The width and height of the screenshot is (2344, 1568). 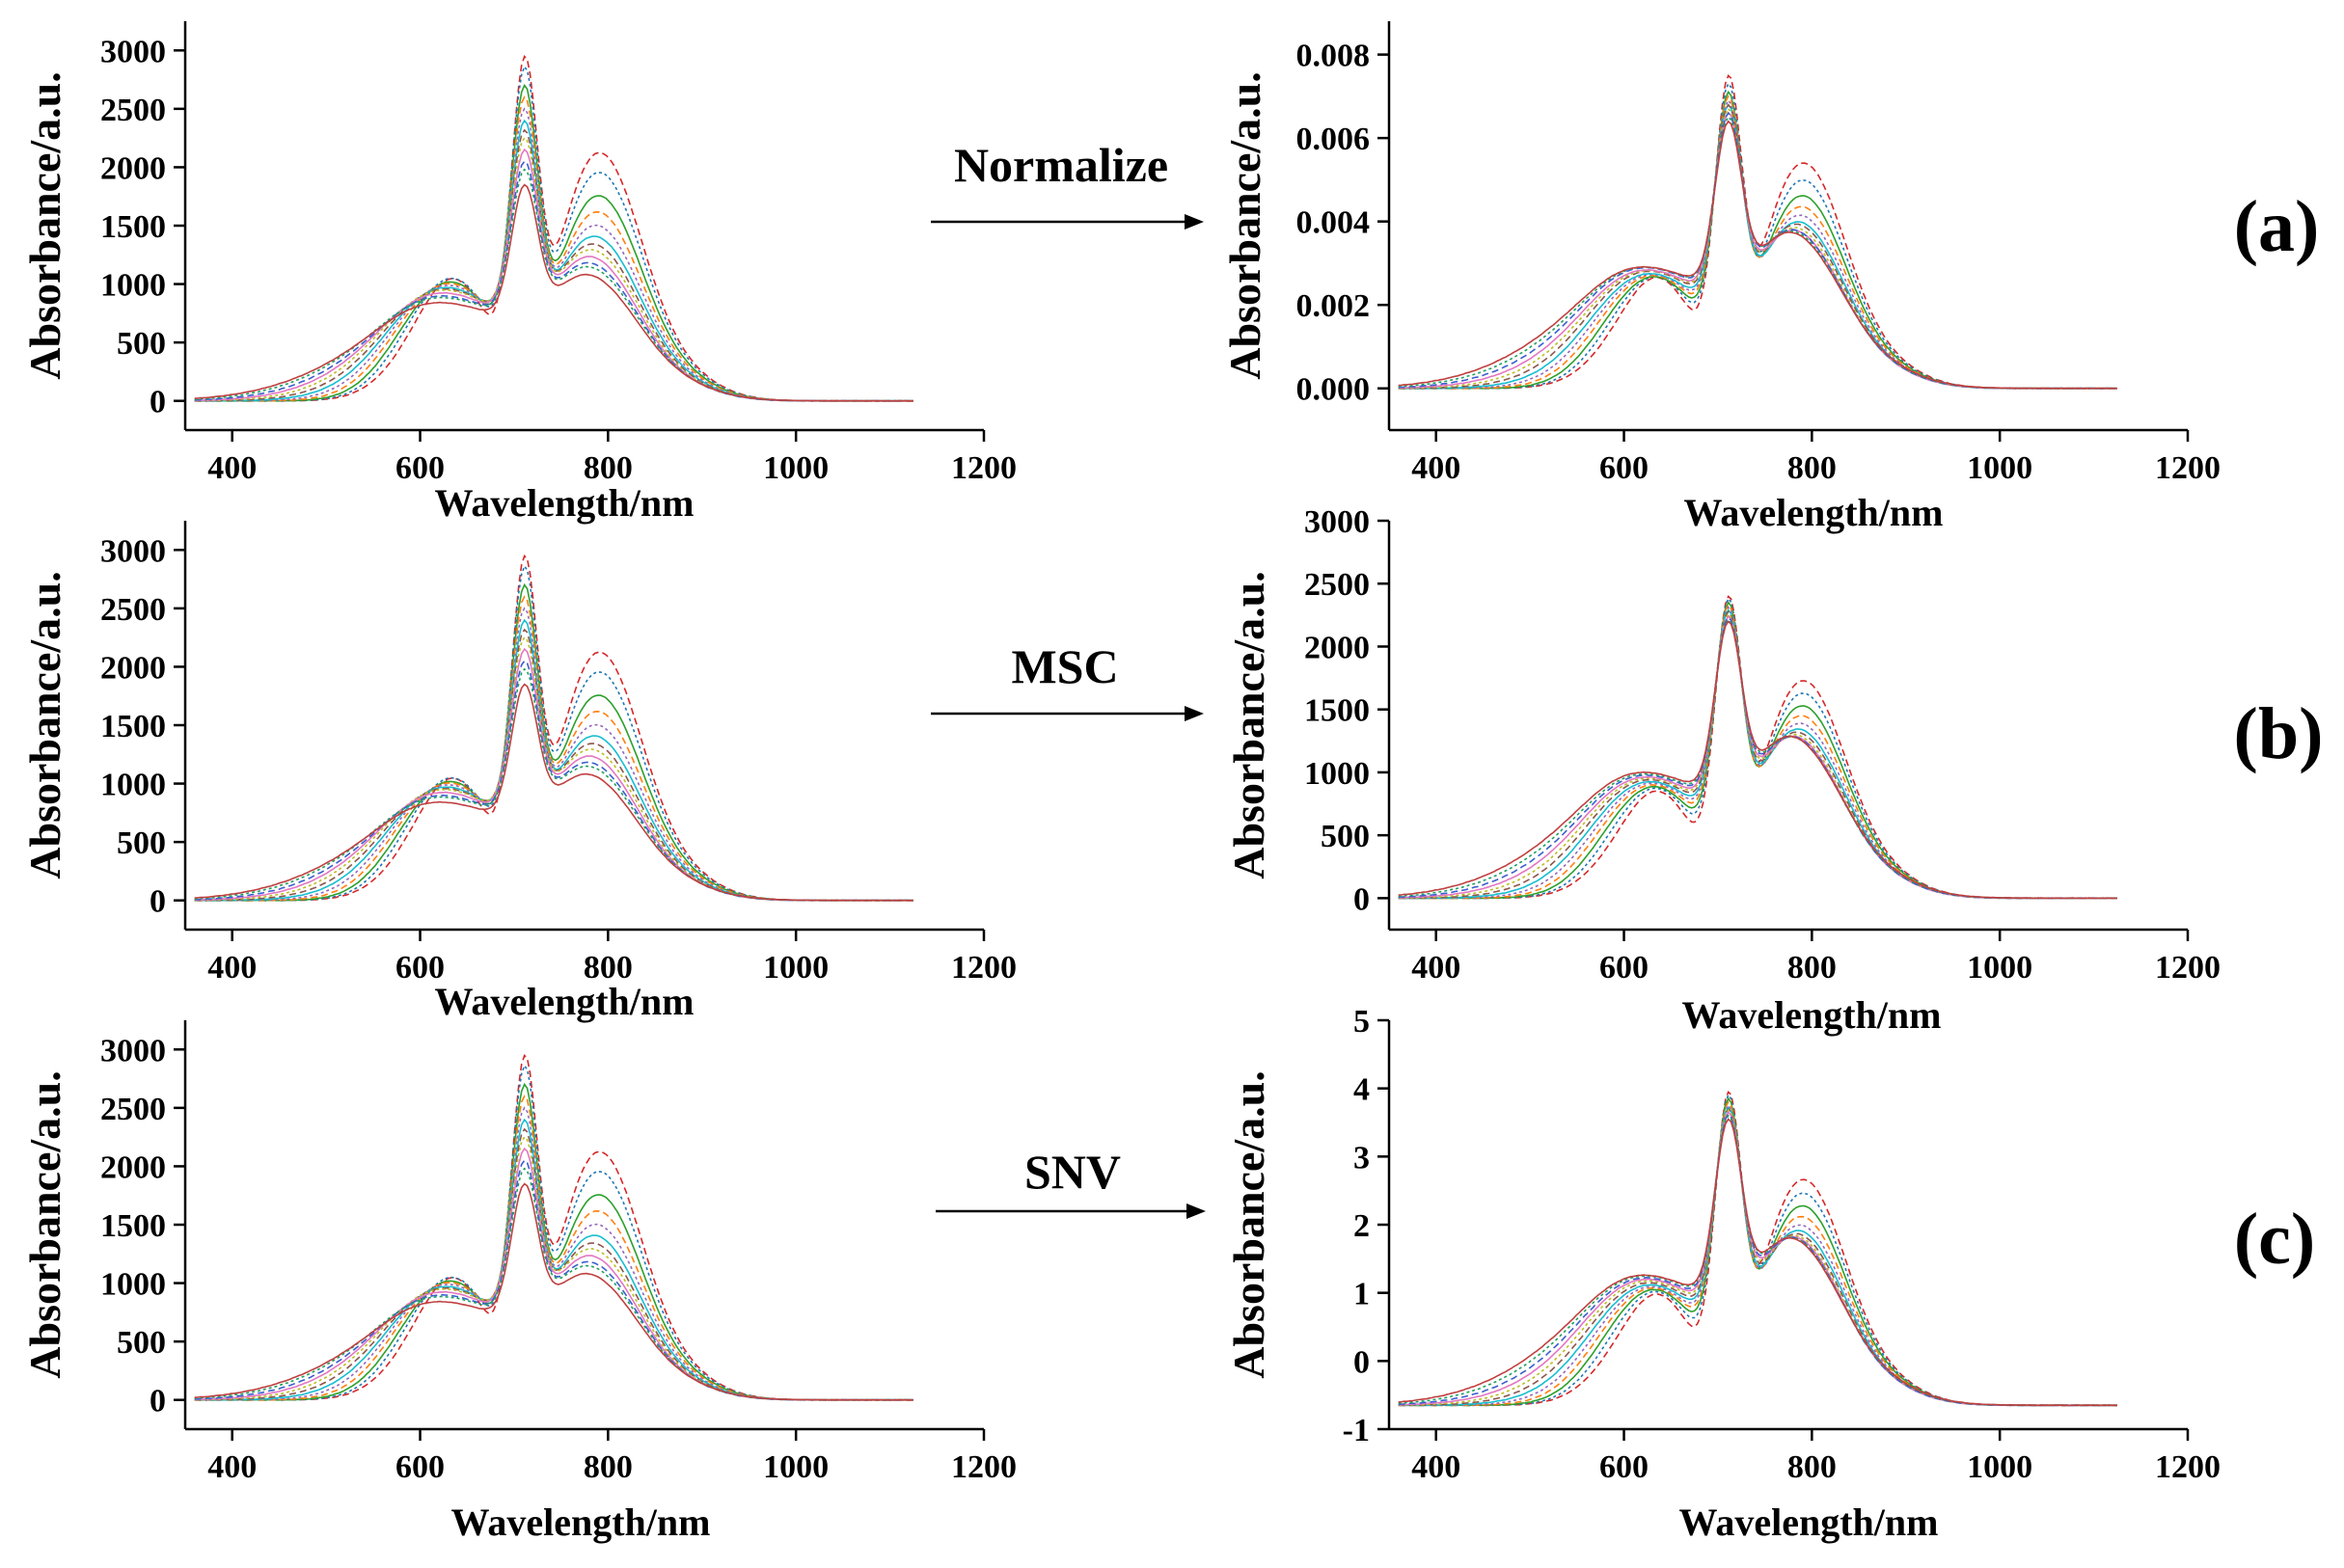 What do you see at coordinates (1333, 223) in the screenshot?
I see `y-tick-label: 0.004` at bounding box center [1333, 223].